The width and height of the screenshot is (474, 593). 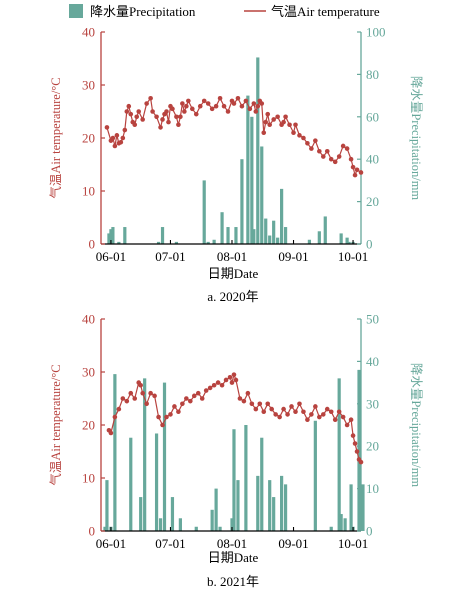 I want to click on xtick-label-2020-09-01: 09-01, so click(x=293, y=256).